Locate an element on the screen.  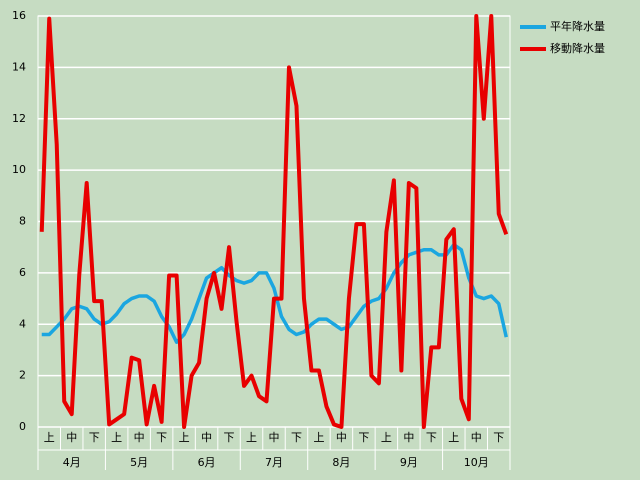
month-label: 7月 is located at coordinates (274, 462).